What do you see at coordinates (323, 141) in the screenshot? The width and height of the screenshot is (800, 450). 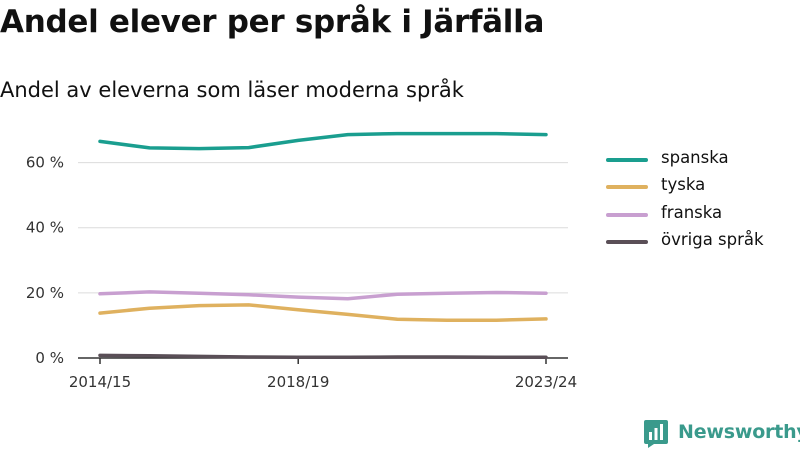 I see `series-line-spanska` at bounding box center [323, 141].